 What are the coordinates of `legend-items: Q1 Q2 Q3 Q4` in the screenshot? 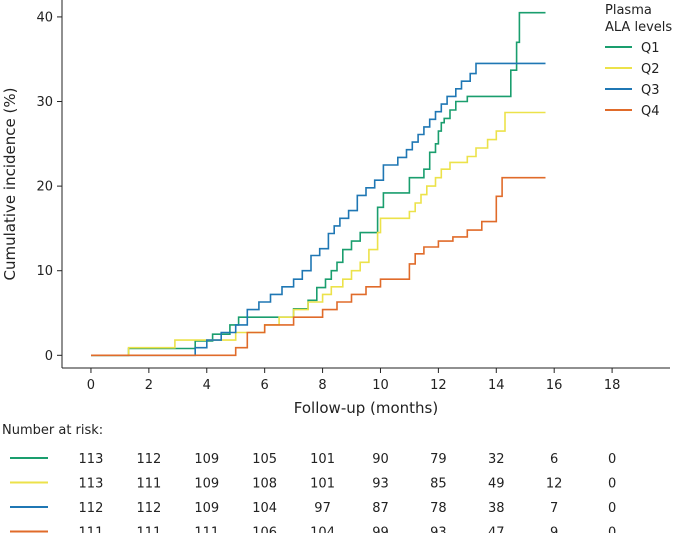 It's located at (632, 80).